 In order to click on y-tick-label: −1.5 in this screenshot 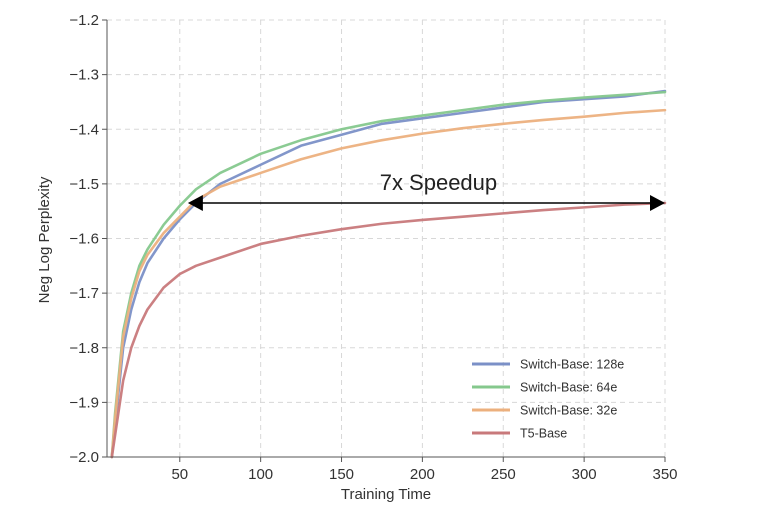, I will do `click(84, 184)`.